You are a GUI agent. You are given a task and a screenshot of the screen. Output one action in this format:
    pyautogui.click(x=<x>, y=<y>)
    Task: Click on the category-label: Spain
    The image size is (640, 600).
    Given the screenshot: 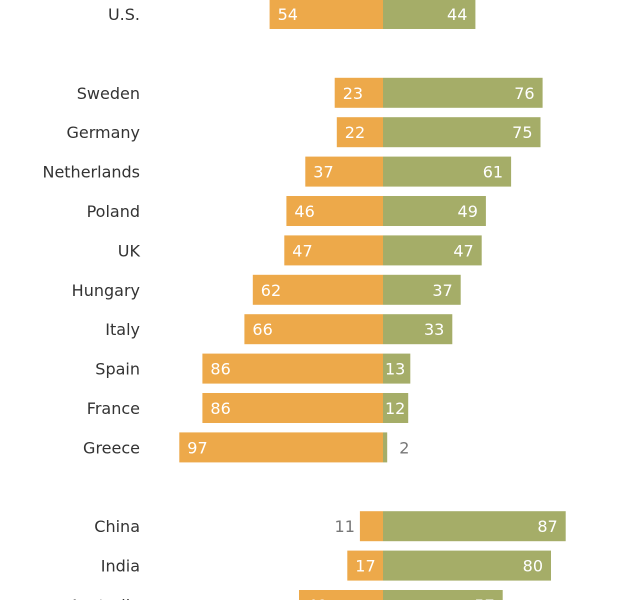 What is the action you would take?
    pyautogui.click(x=117, y=369)
    